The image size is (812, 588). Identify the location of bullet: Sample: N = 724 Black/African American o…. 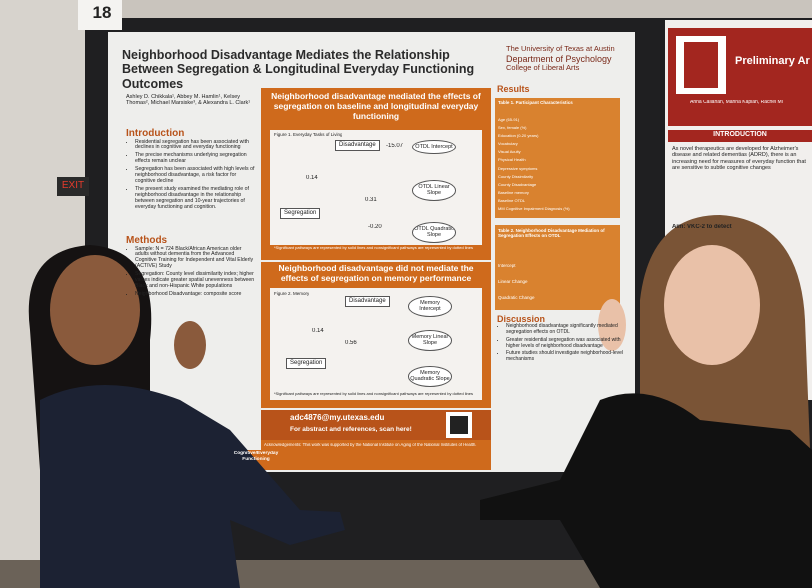
(195, 258).